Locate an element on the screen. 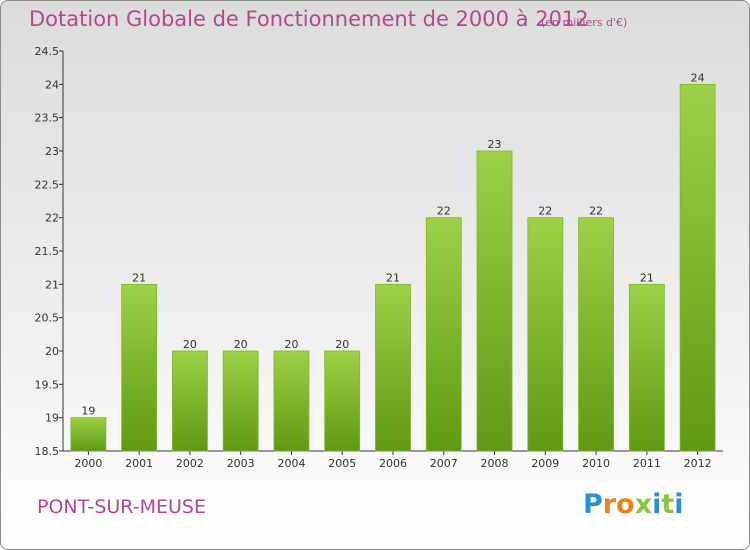  data-label-2005: 20 is located at coordinates (342, 344).